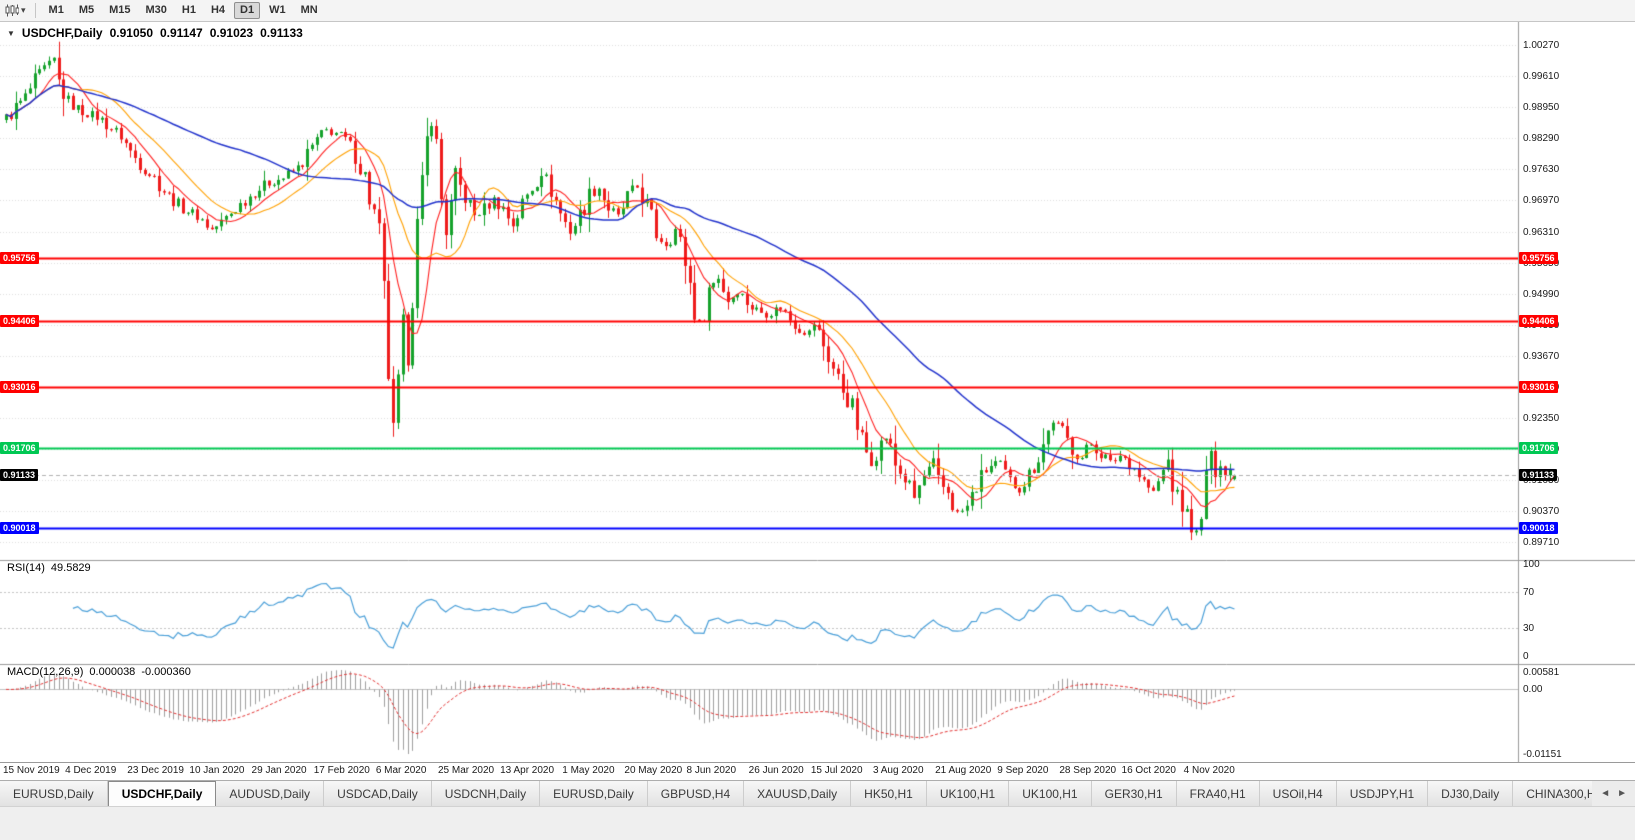  What do you see at coordinates (86, 10) in the screenshot?
I see `timeframe-button-m5: M5` at bounding box center [86, 10].